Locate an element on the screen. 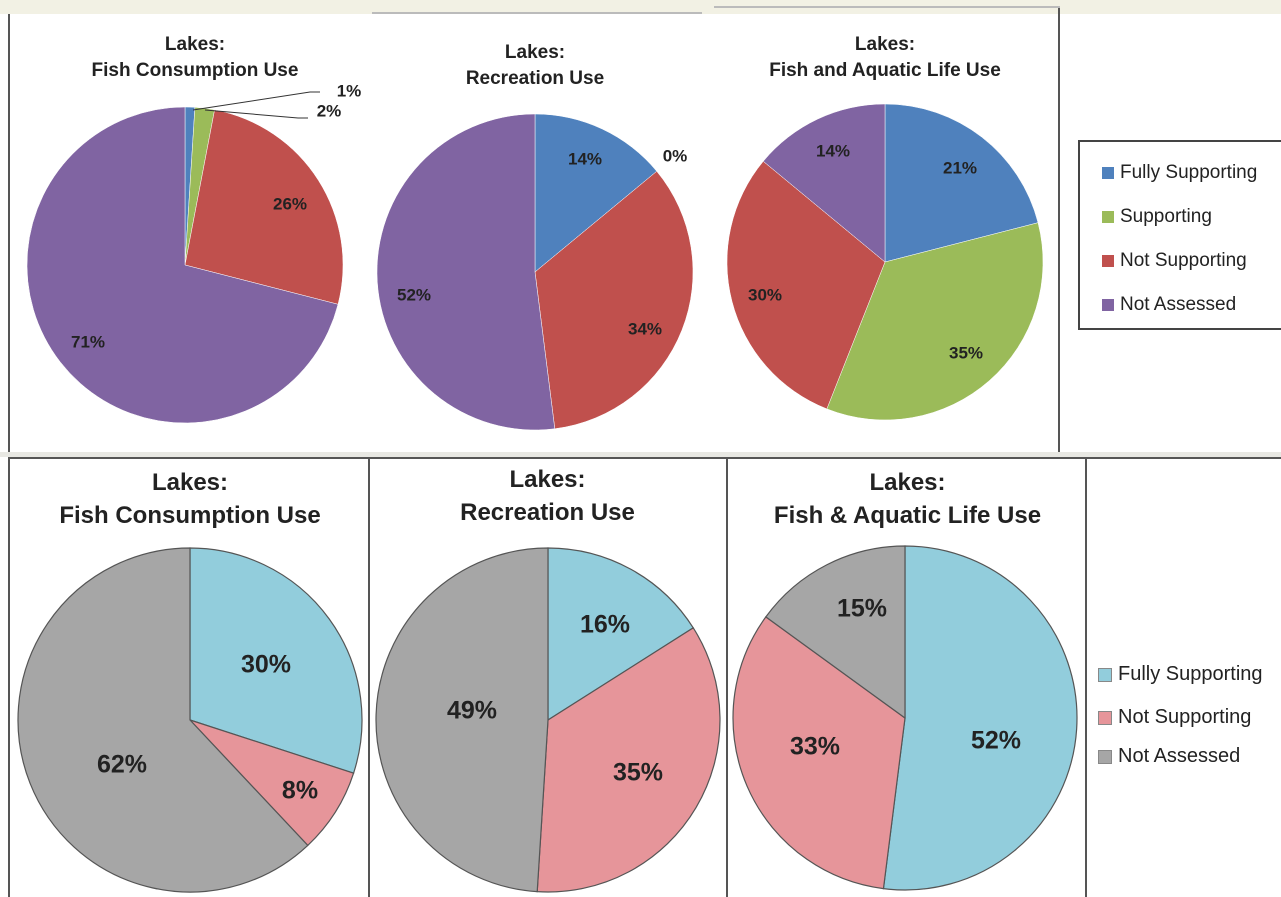  data-label: 1% is located at coordinates (349, 90).